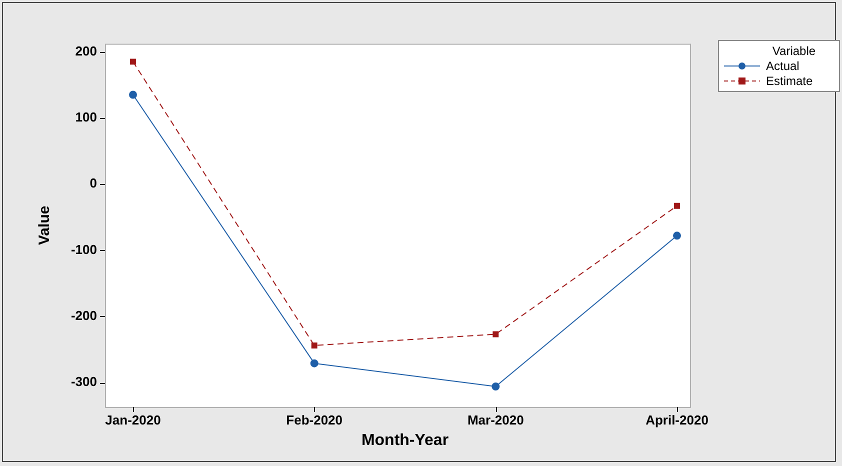  What do you see at coordinates (495, 420) in the screenshot?
I see `x-tick-label: Mar-2020` at bounding box center [495, 420].